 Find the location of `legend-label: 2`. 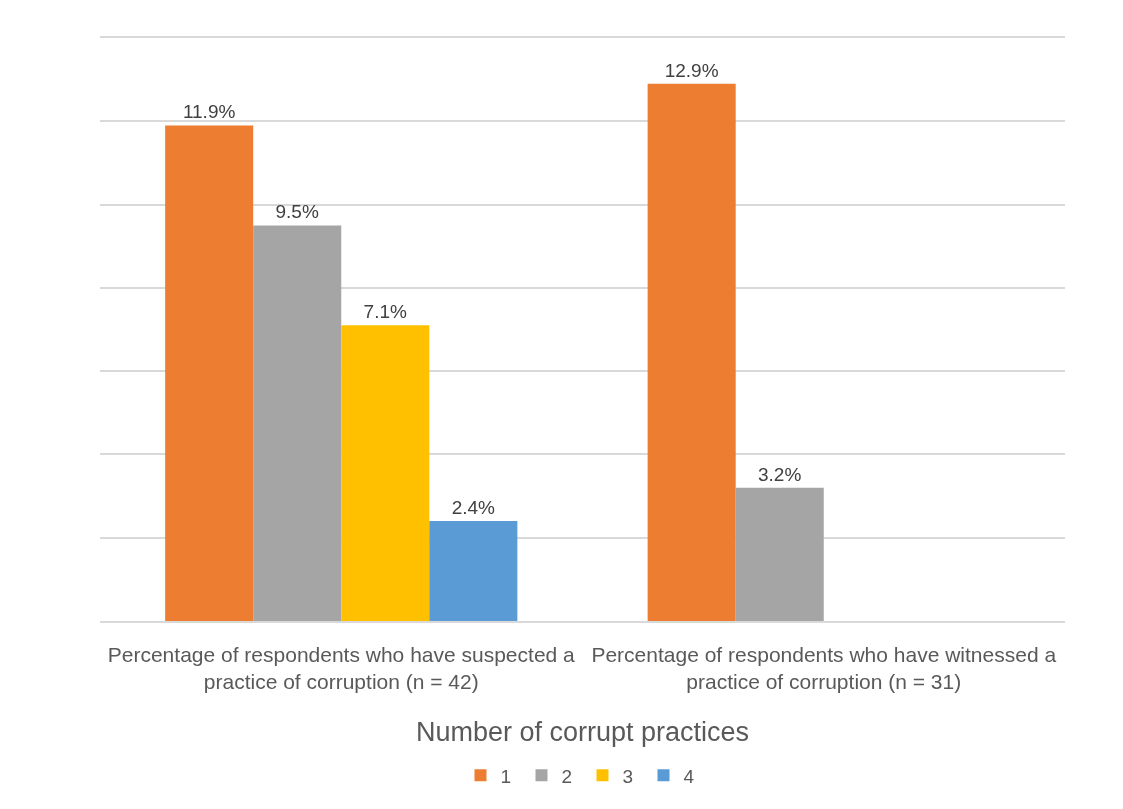

legend-label: 2 is located at coordinates (567, 776).